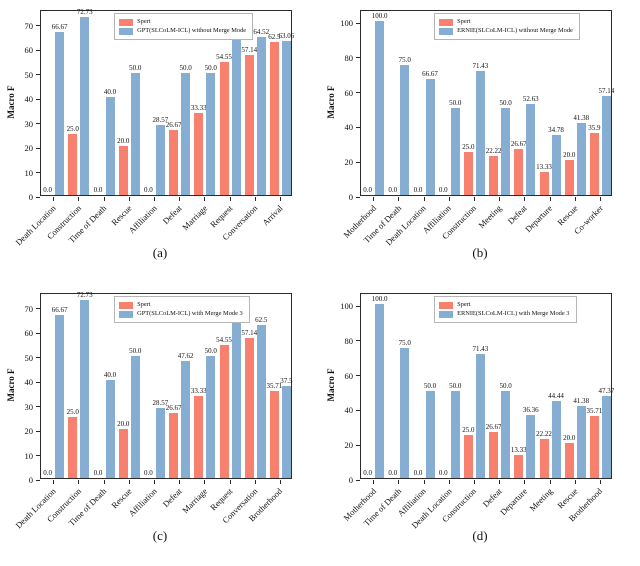 The height and width of the screenshot is (566, 640). What do you see at coordinates (192, 30) in the screenshot?
I see `legend-label: GPT(SLCoLM-ICL) without Merge Mode` at bounding box center [192, 30].